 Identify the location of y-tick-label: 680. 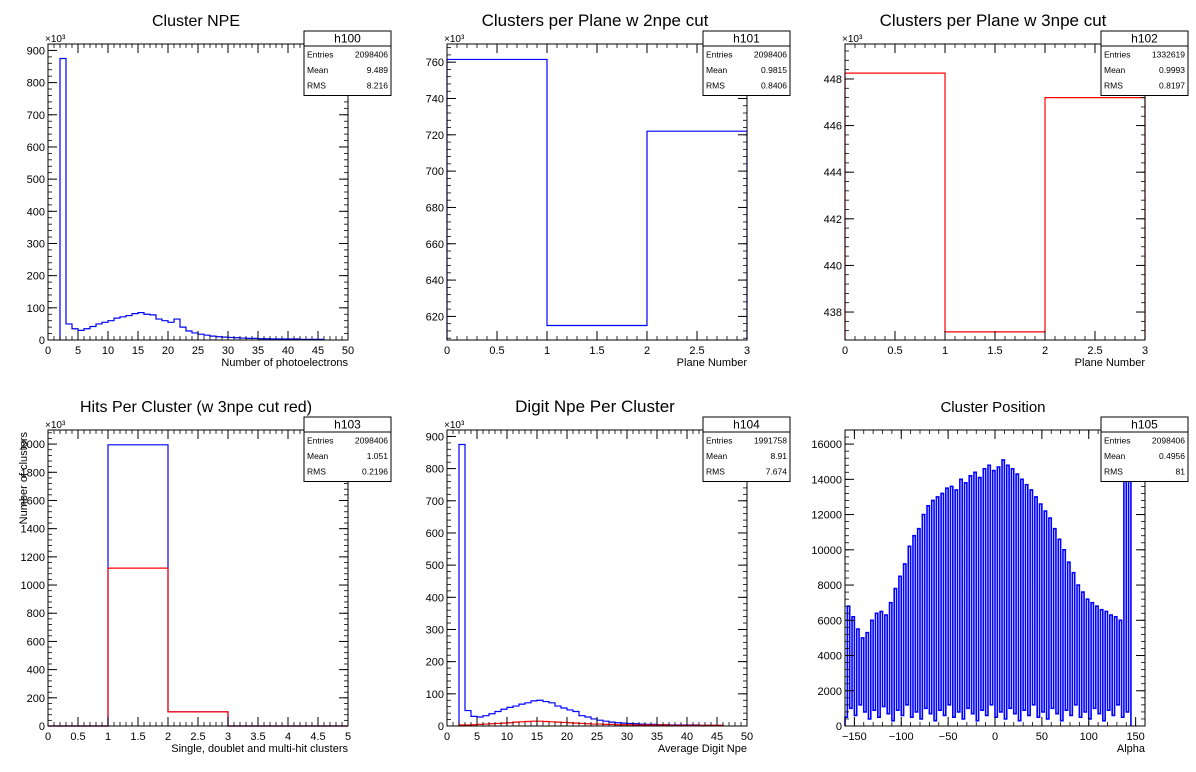
(435, 208).